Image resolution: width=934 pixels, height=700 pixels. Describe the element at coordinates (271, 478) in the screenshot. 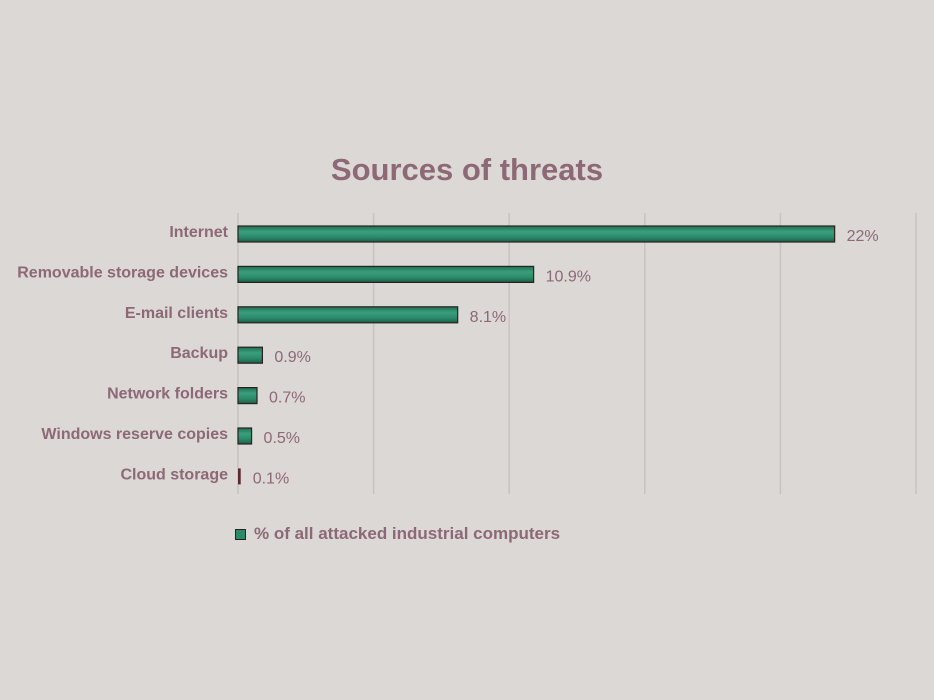

I see `data-label: 0.1%` at that location.